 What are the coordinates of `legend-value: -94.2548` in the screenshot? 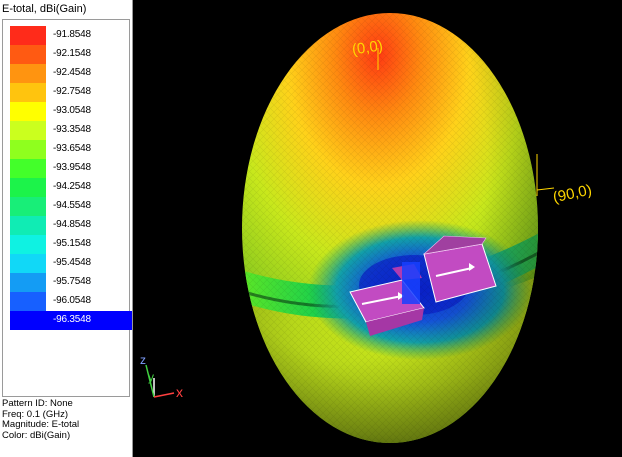 It's located at (72, 186).